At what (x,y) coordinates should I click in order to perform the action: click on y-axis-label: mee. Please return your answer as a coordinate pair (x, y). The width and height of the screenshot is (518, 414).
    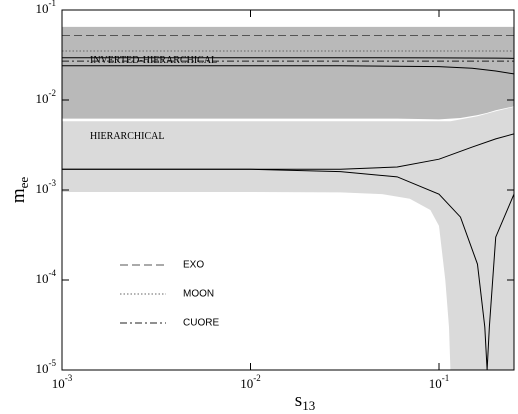
    Looking at the image, I should click on (19, 190).